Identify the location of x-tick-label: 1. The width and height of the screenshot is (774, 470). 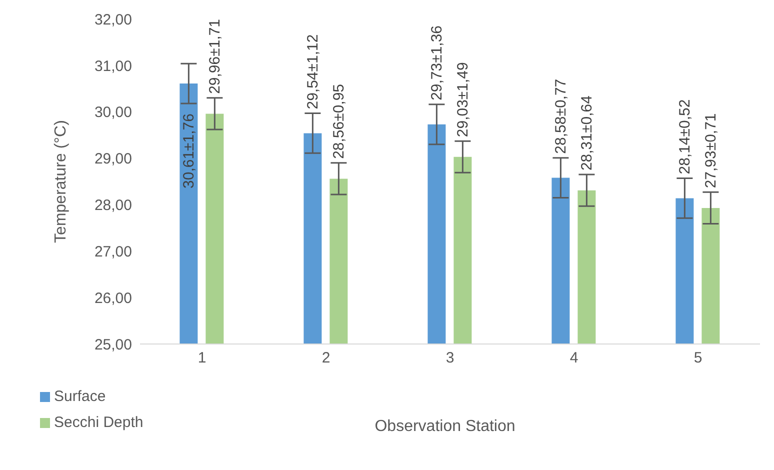
(202, 358).